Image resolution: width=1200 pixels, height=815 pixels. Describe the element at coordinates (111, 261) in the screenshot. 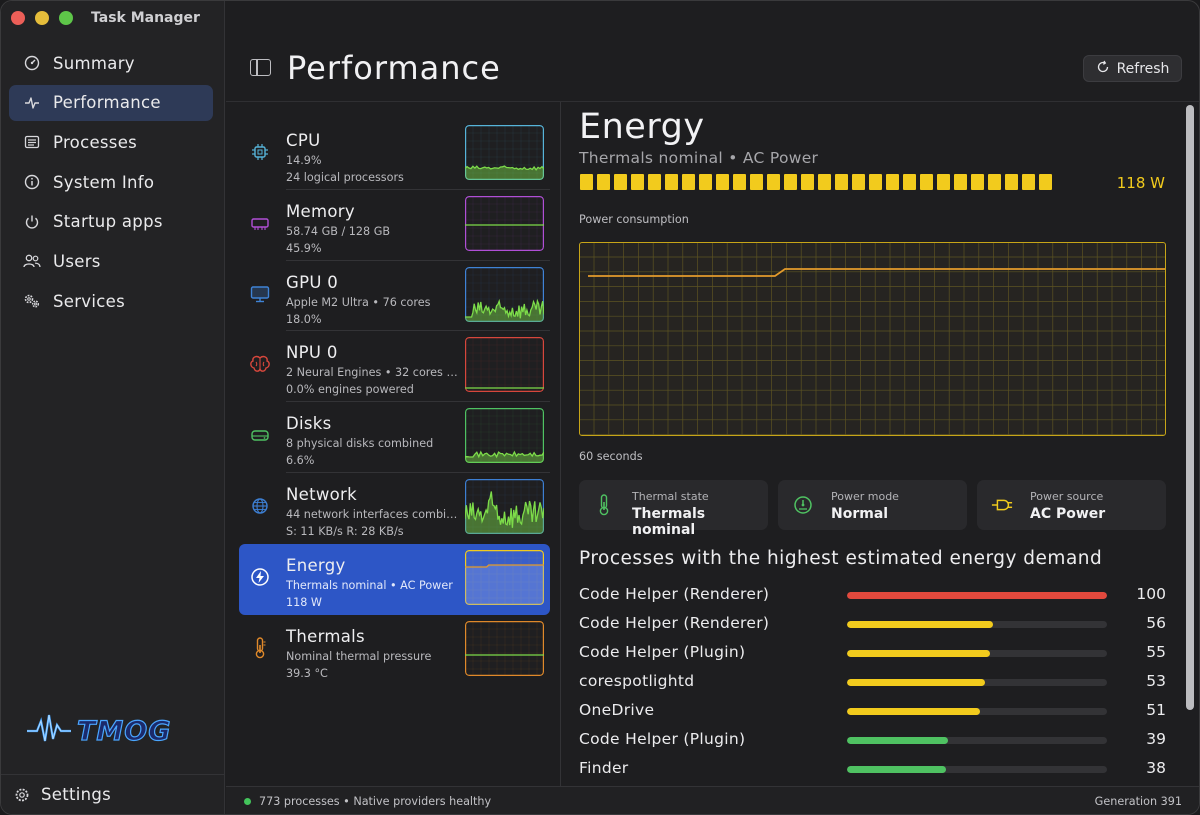

I see `sidebar-item-users: Users` at that location.